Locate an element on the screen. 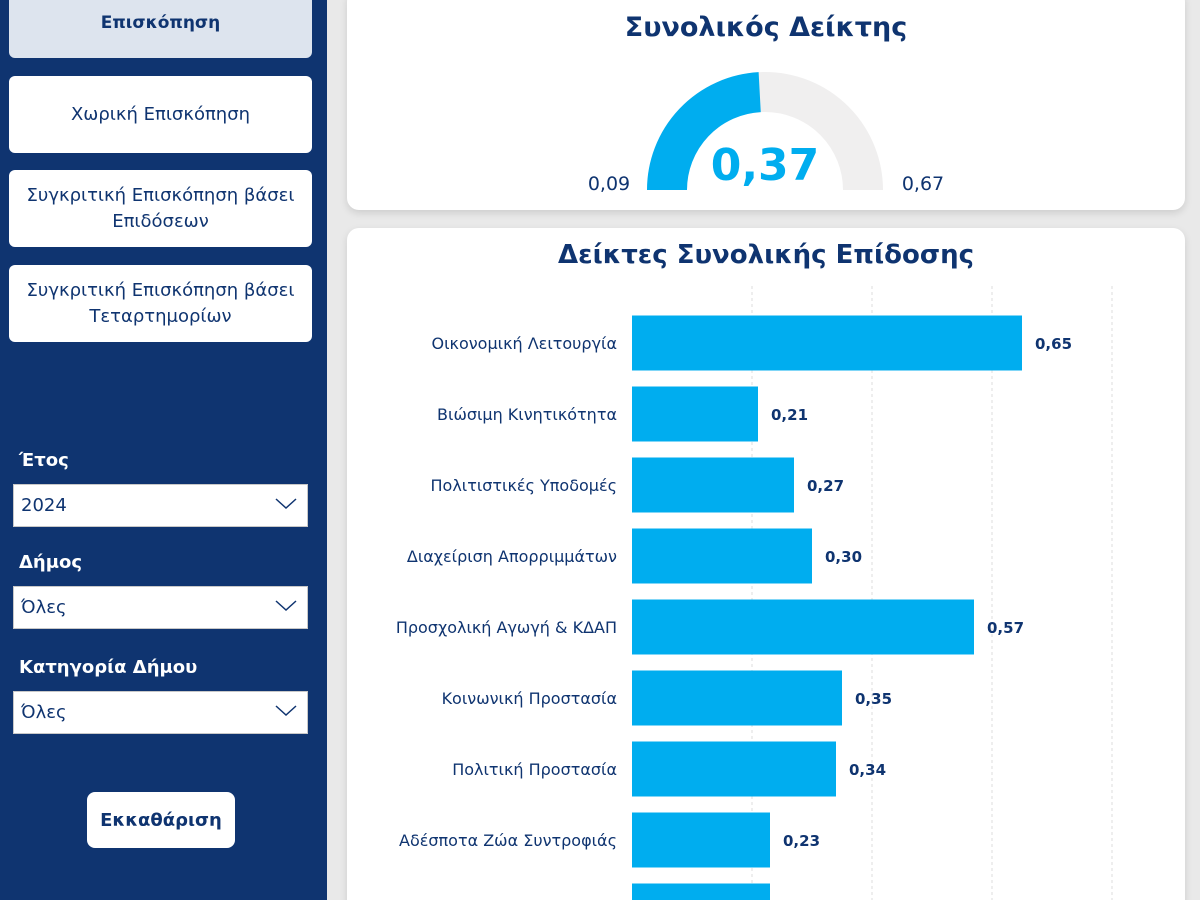  bar-category-label: Προσχολική Αγωγή & ΚΔΑΠ is located at coordinates (506, 627).